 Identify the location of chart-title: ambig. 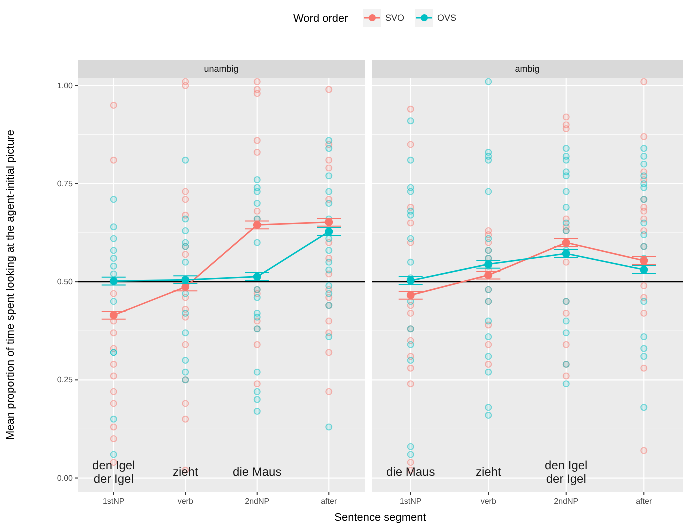
(527, 69).